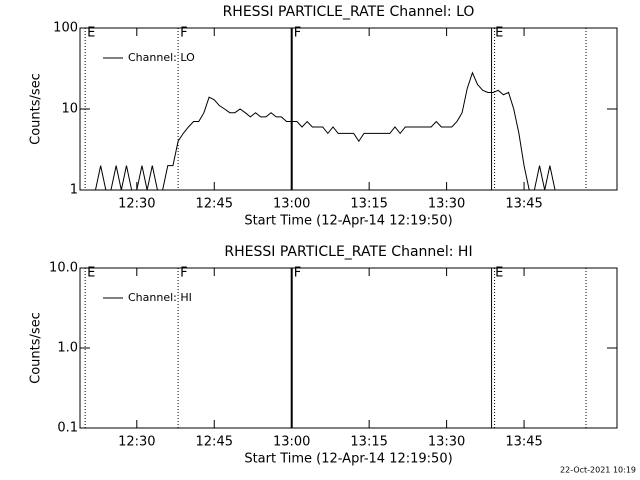  Describe the element at coordinates (69, 109) in the screenshot. I see `y-tick-label: 10` at that location.